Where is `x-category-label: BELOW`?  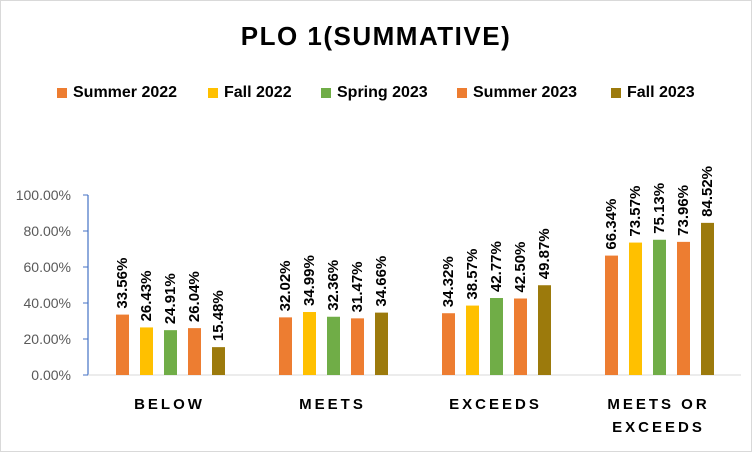
x-category-label: BELOW is located at coordinates (169, 404).